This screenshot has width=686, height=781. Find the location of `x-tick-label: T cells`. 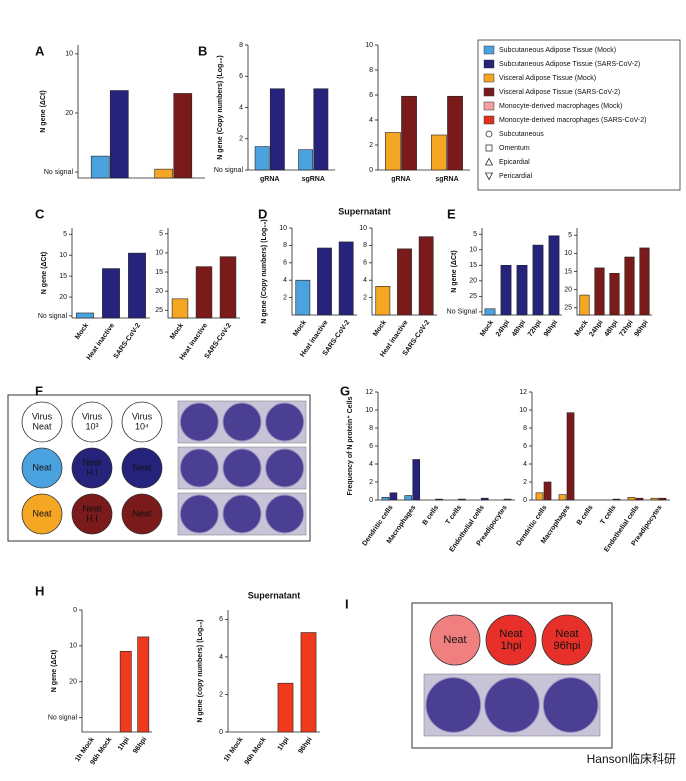

x-tick-label: T cells is located at coordinates (608, 515).